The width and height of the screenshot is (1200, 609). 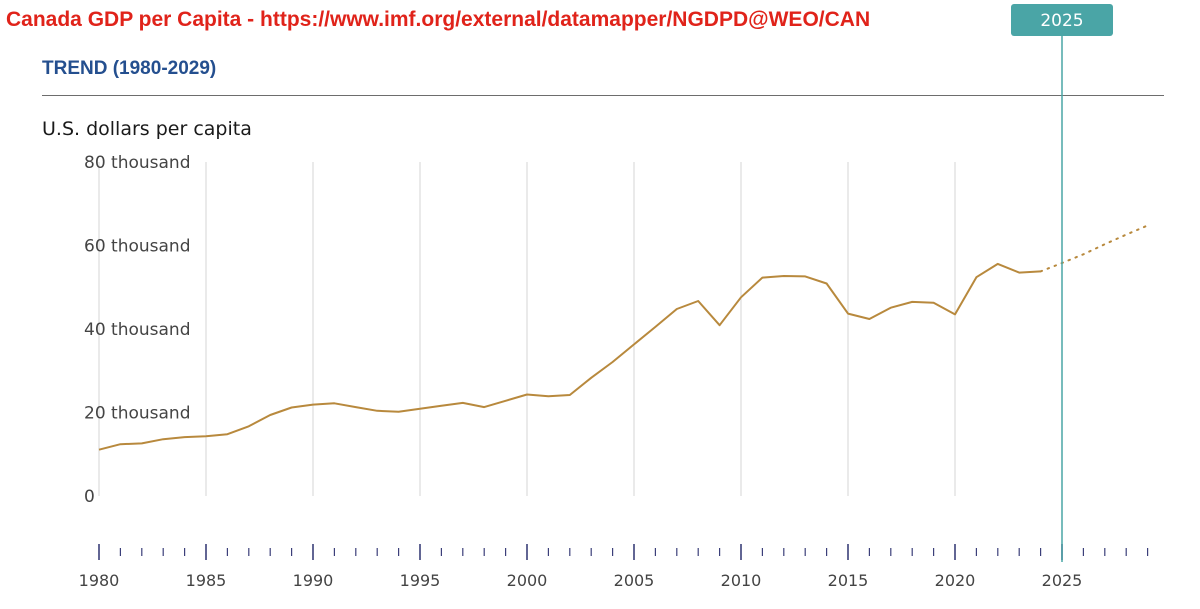 What do you see at coordinates (527, 580) in the screenshot?
I see `x-tick-label: 2000` at bounding box center [527, 580].